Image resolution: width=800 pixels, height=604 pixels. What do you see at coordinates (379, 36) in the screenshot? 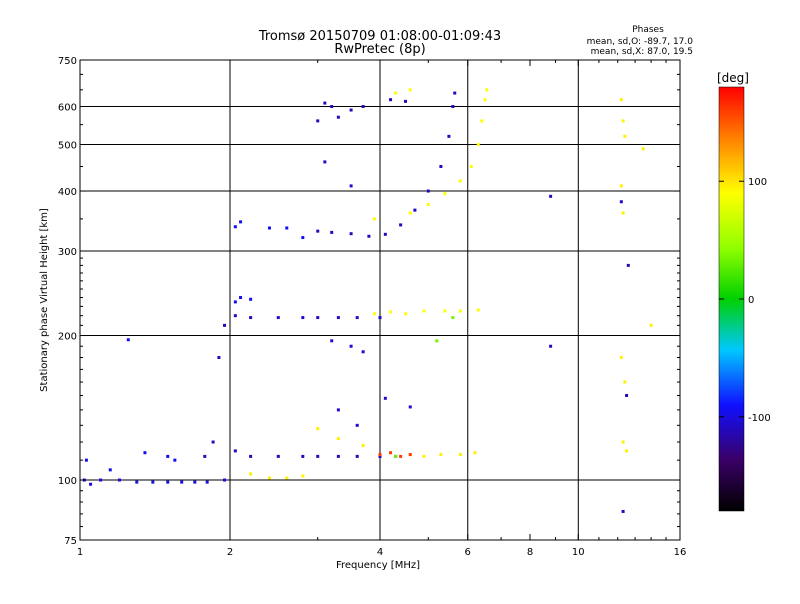
I see `chart-title: Tromsø 20150709 01:08:00-01:09:43` at bounding box center [379, 36].